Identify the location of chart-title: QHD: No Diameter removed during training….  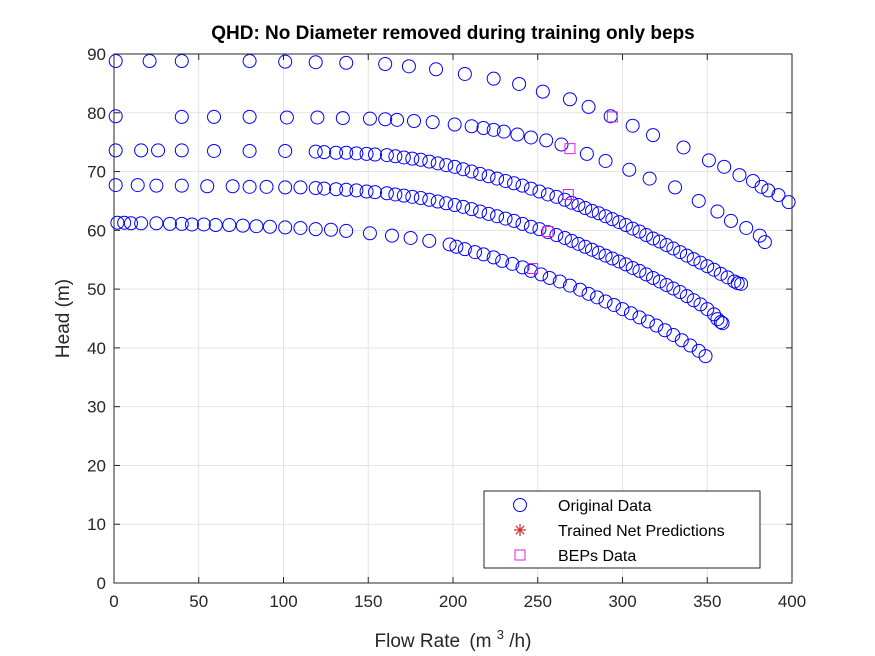
(453, 33).